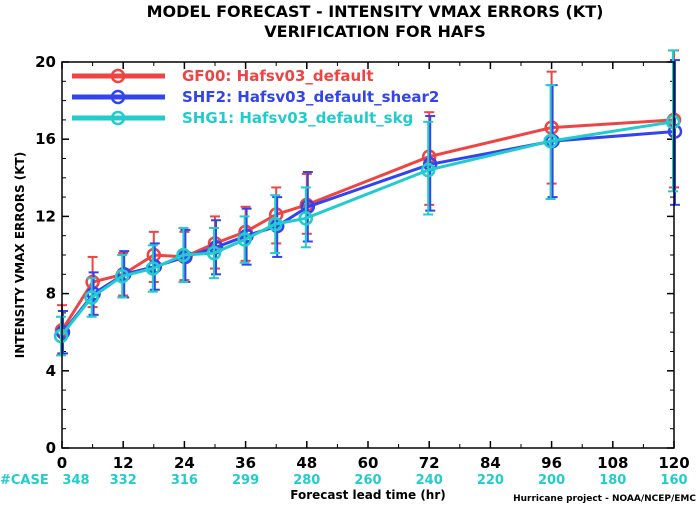 The height and width of the screenshot is (506, 700). Describe the element at coordinates (367, 480) in the screenshot. I see `case-count: 260` at that location.